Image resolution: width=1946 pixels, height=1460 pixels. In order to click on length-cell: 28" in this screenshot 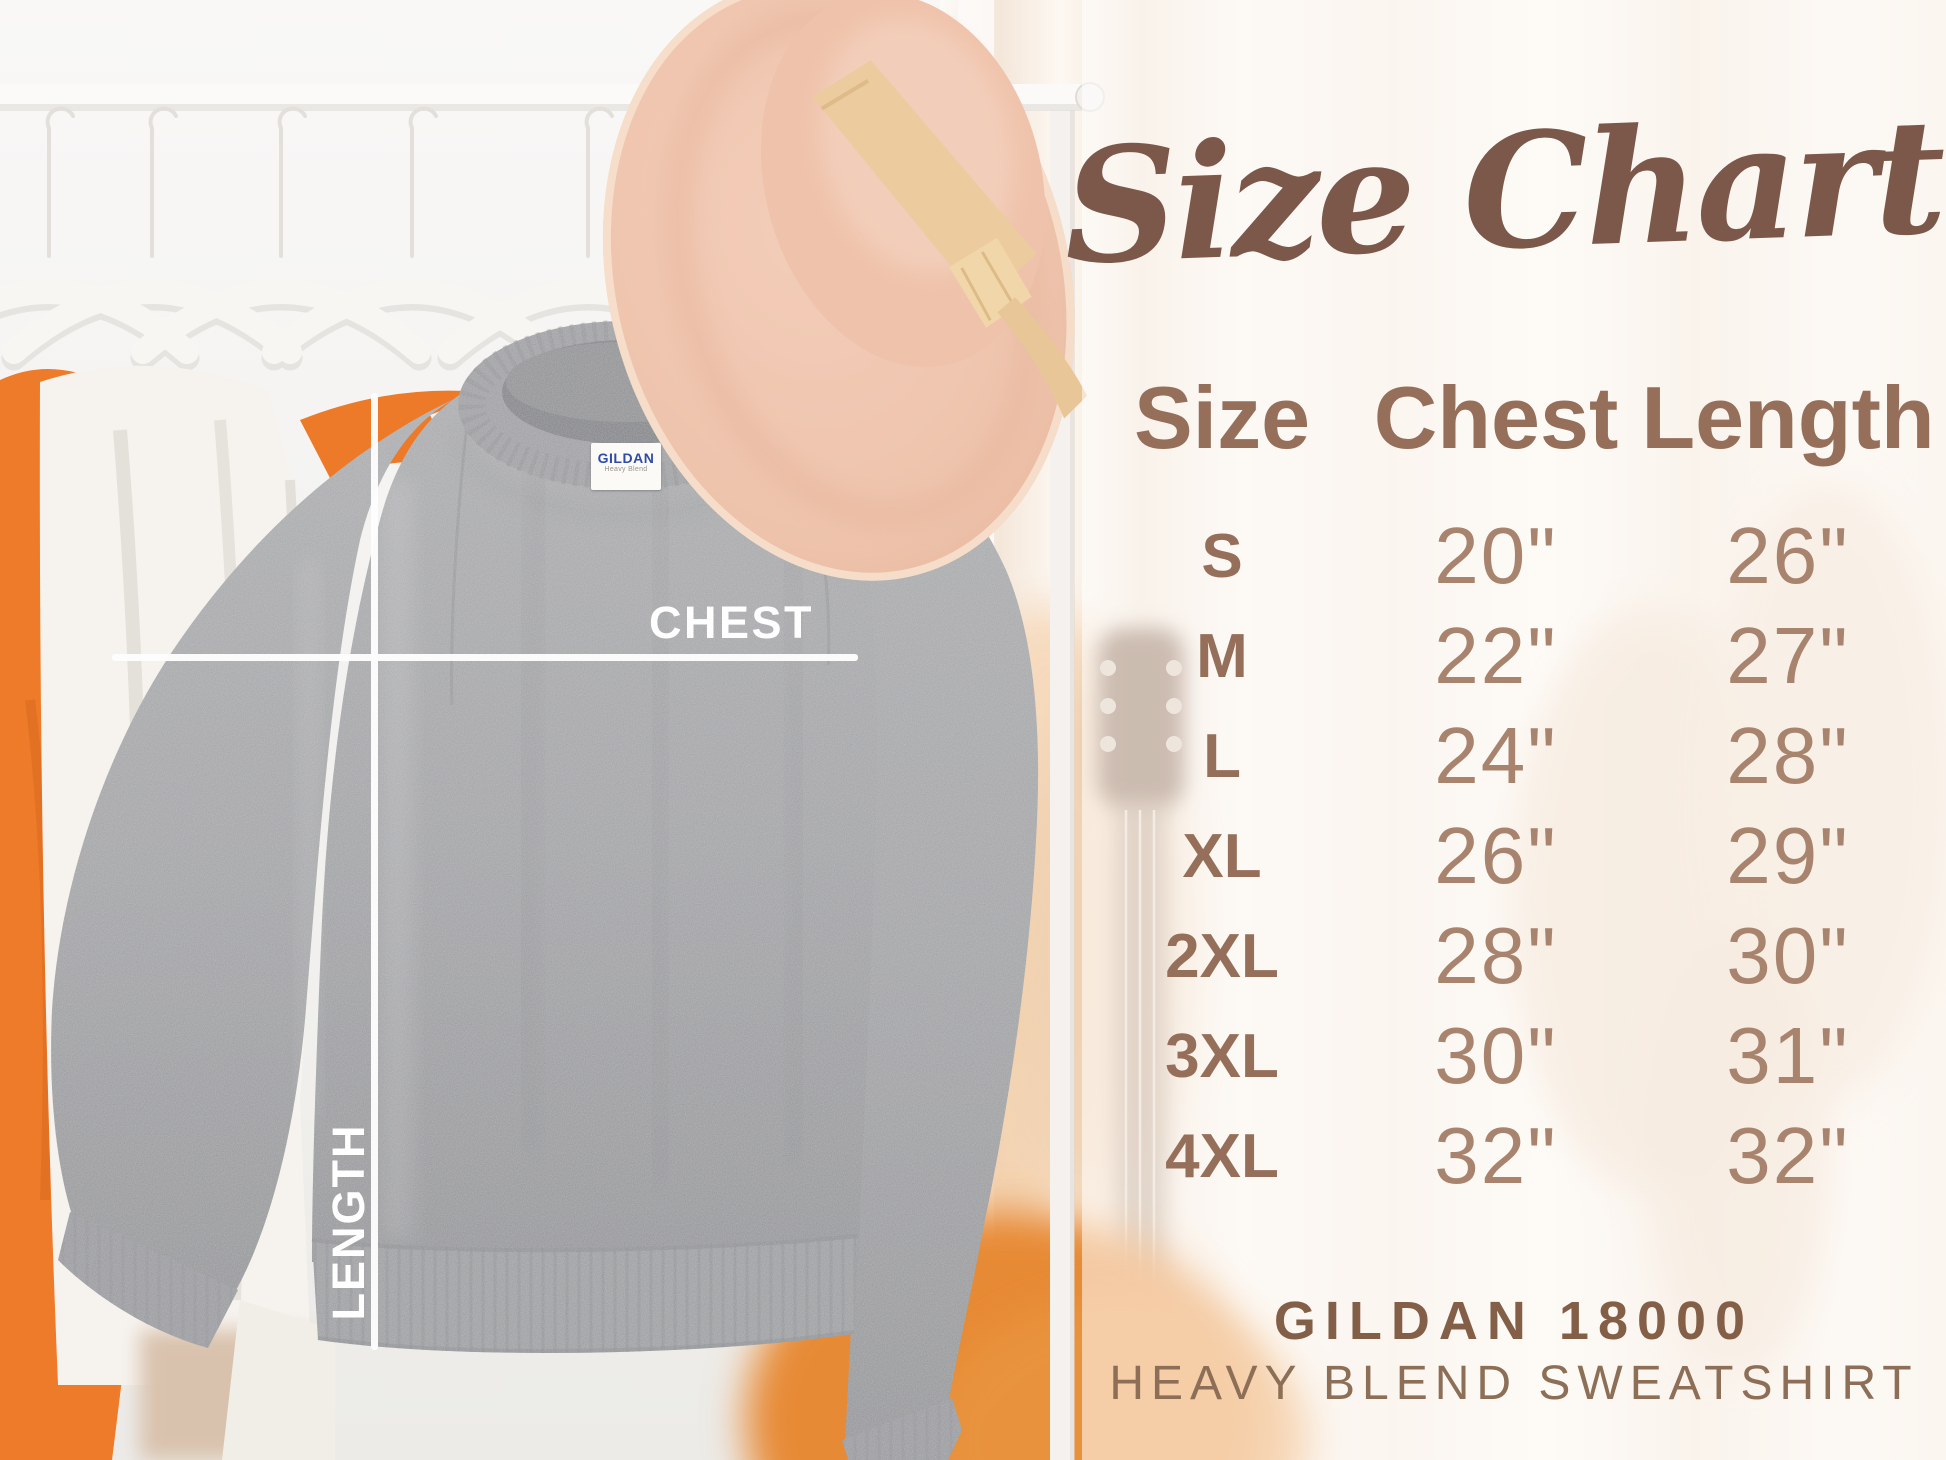, I will do `click(1788, 755)`.